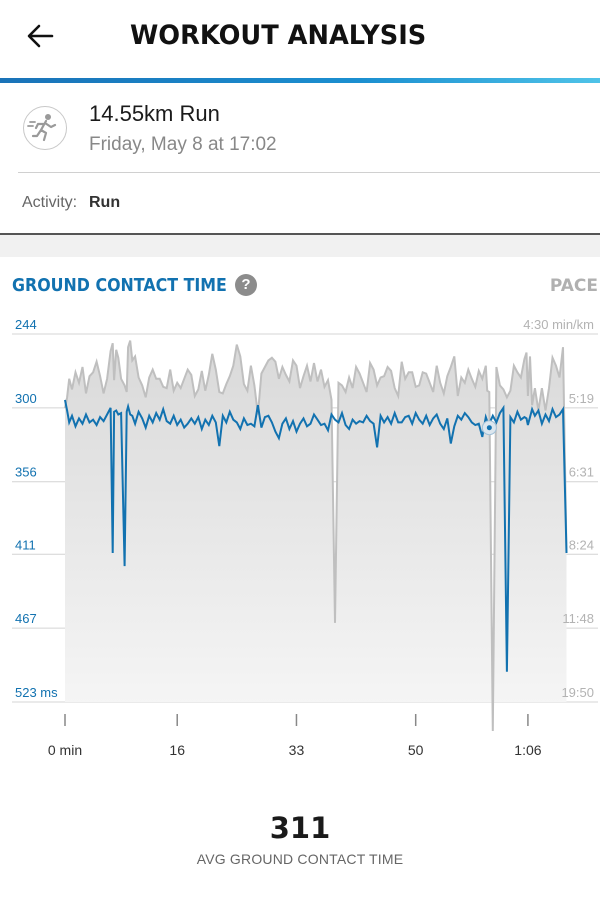  I want to click on x-axis-tick-label: 33, so click(297, 750).